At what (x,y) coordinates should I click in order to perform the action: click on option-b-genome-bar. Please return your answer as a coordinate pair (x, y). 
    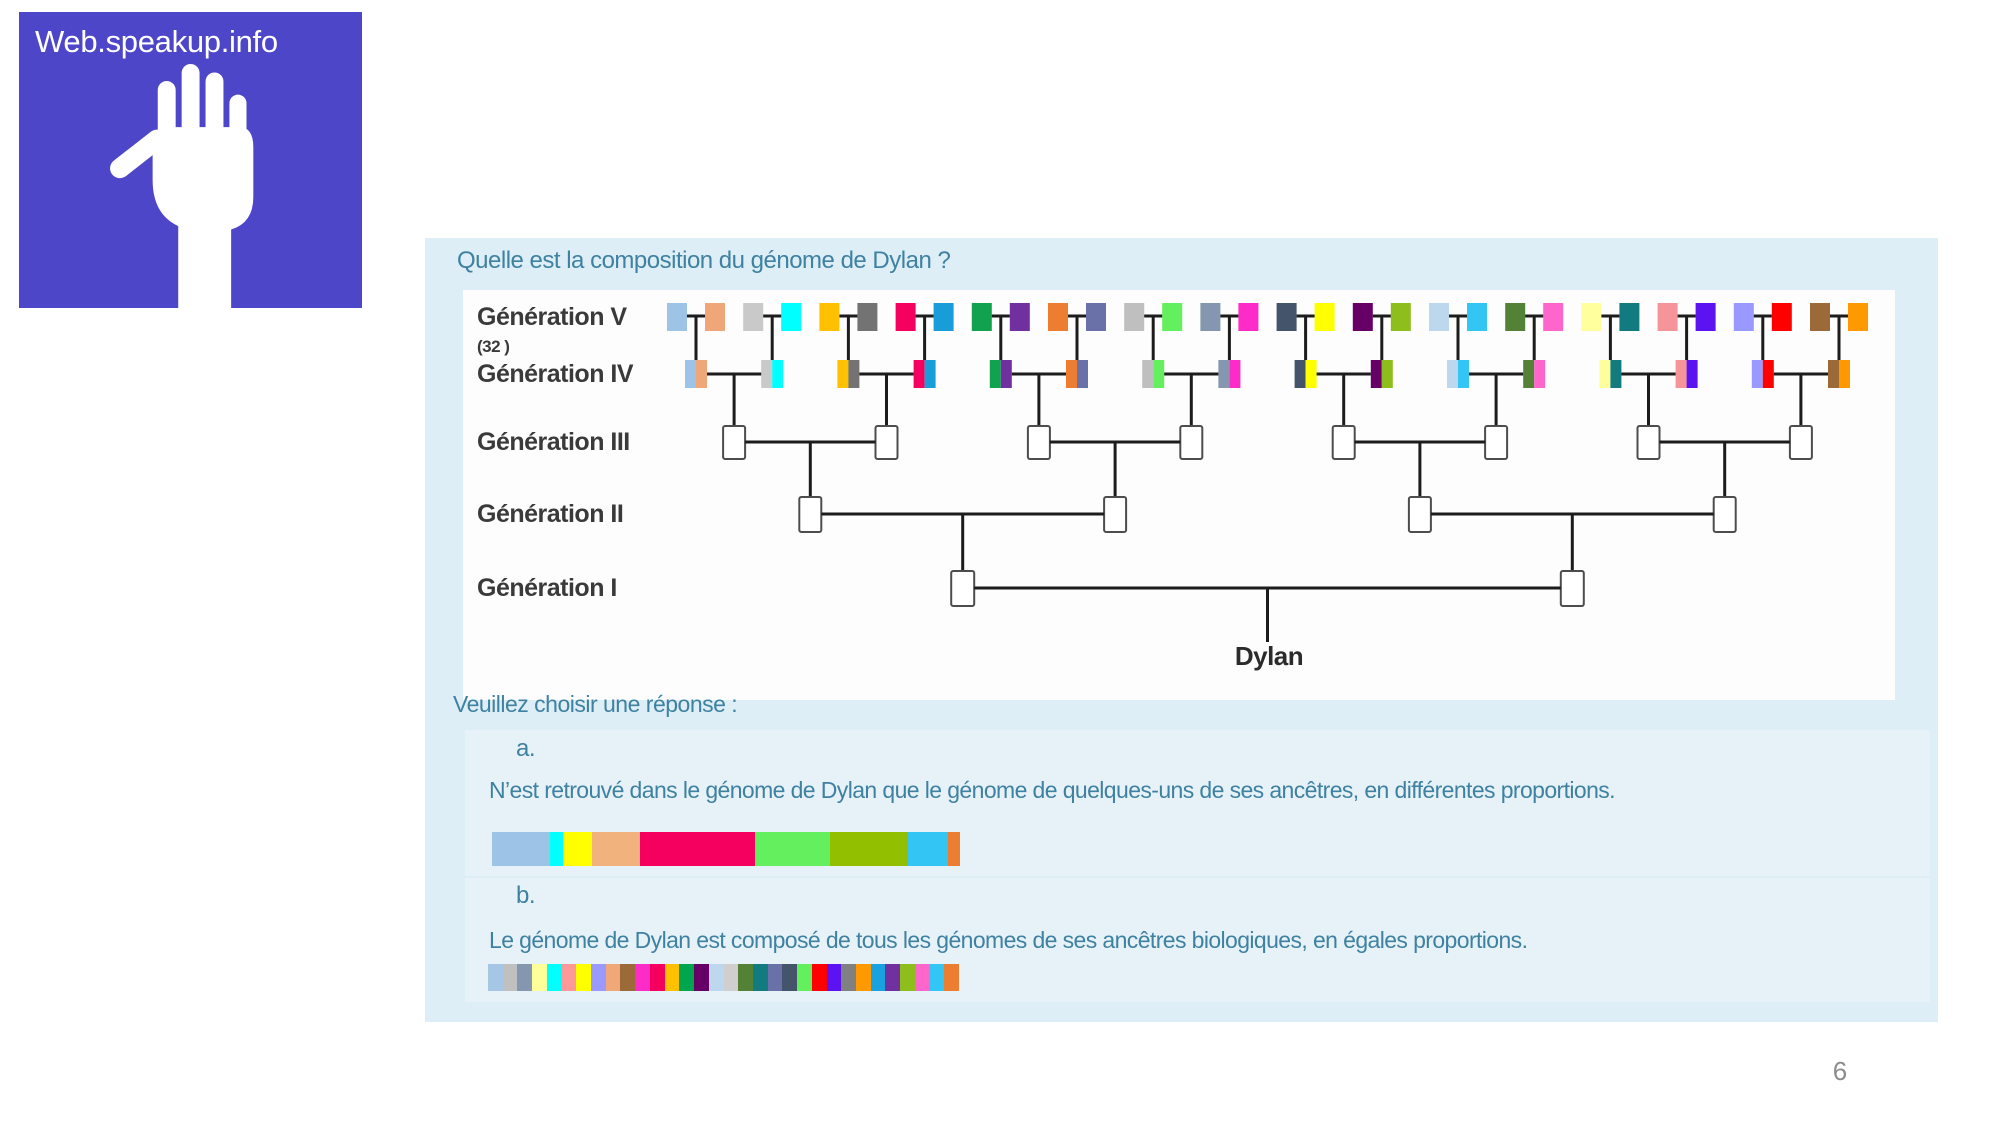
    Looking at the image, I should click on (723, 977).